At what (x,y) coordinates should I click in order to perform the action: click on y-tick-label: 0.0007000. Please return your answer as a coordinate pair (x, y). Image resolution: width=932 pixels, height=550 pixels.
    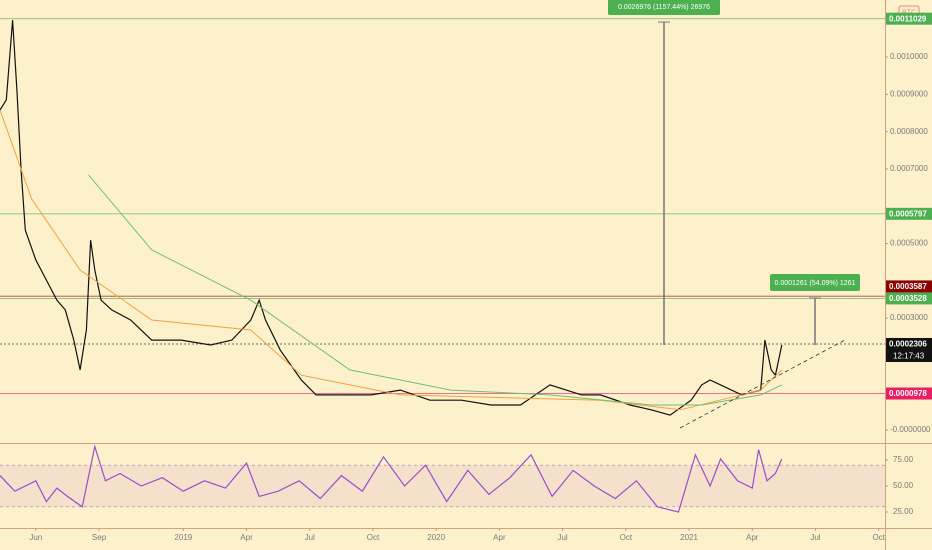
    Looking at the image, I should click on (909, 168).